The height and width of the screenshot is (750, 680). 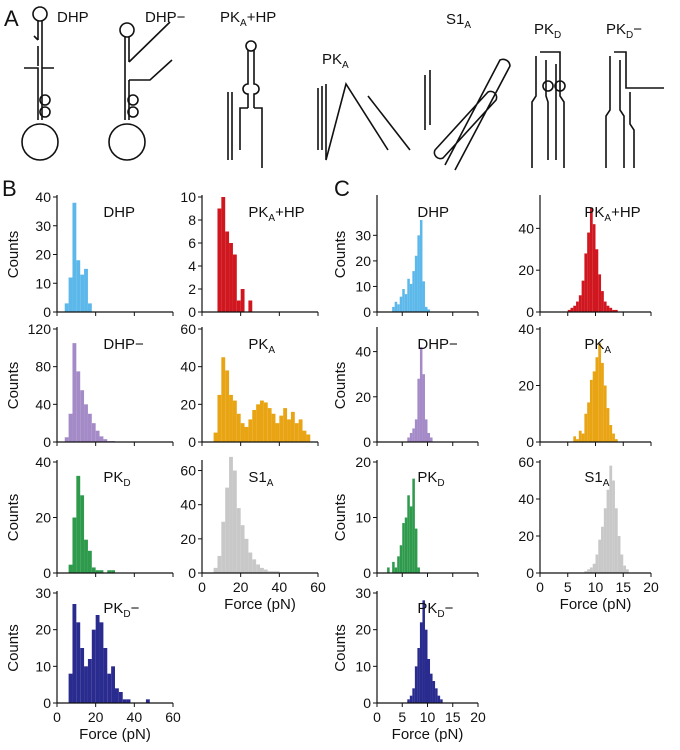 I want to click on label-part: S1, so click(x=257, y=477).